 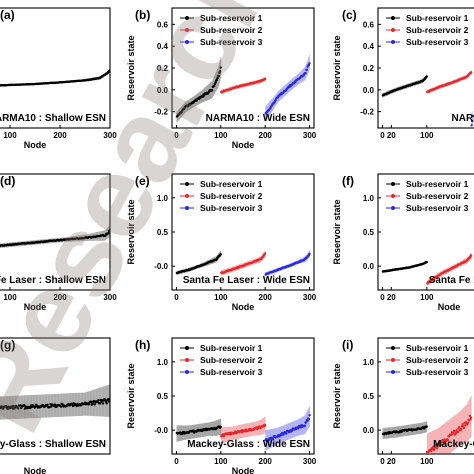 I want to click on x-tick-label: 300, so click(x=310, y=135).